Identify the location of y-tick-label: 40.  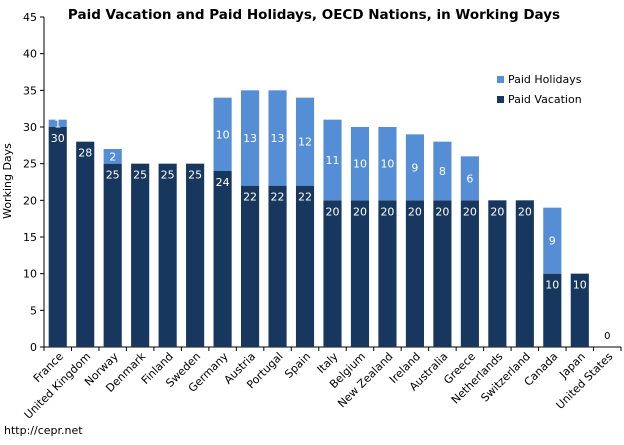
(30, 54).